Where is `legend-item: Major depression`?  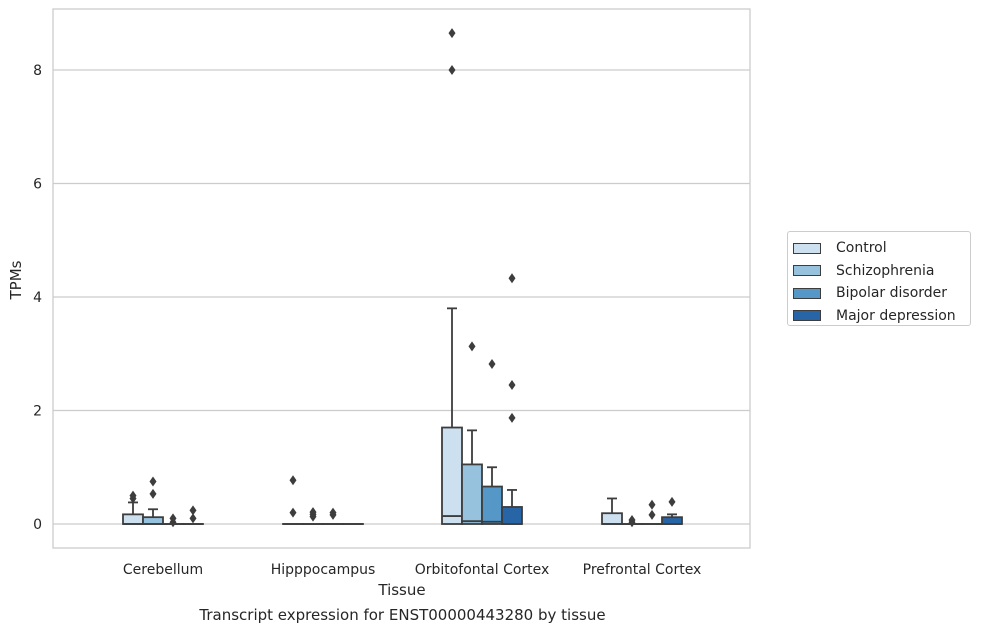 legend-item: Major depression is located at coordinates (881, 316).